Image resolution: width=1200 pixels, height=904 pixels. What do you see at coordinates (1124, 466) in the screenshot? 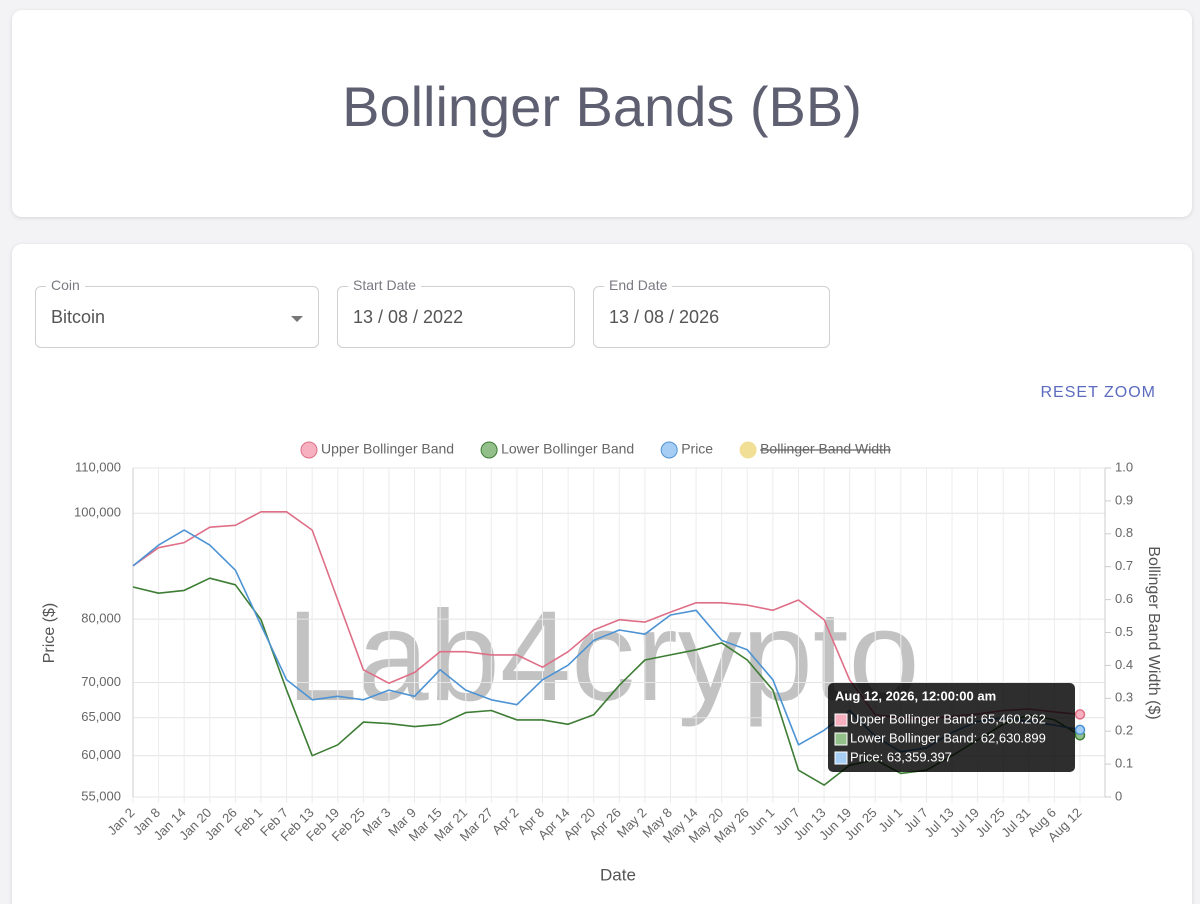
I see `y2-tick-label: 1.0` at bounding box center [1124, 466].